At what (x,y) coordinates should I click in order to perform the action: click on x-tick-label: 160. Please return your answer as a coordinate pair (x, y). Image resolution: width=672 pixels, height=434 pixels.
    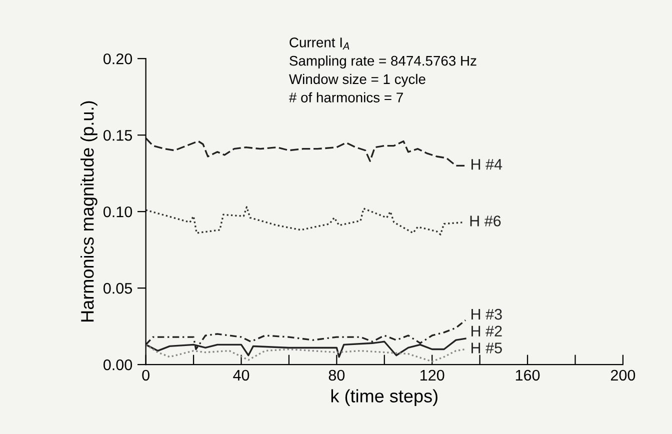
    Looking at the image, I should click on (528, 375).